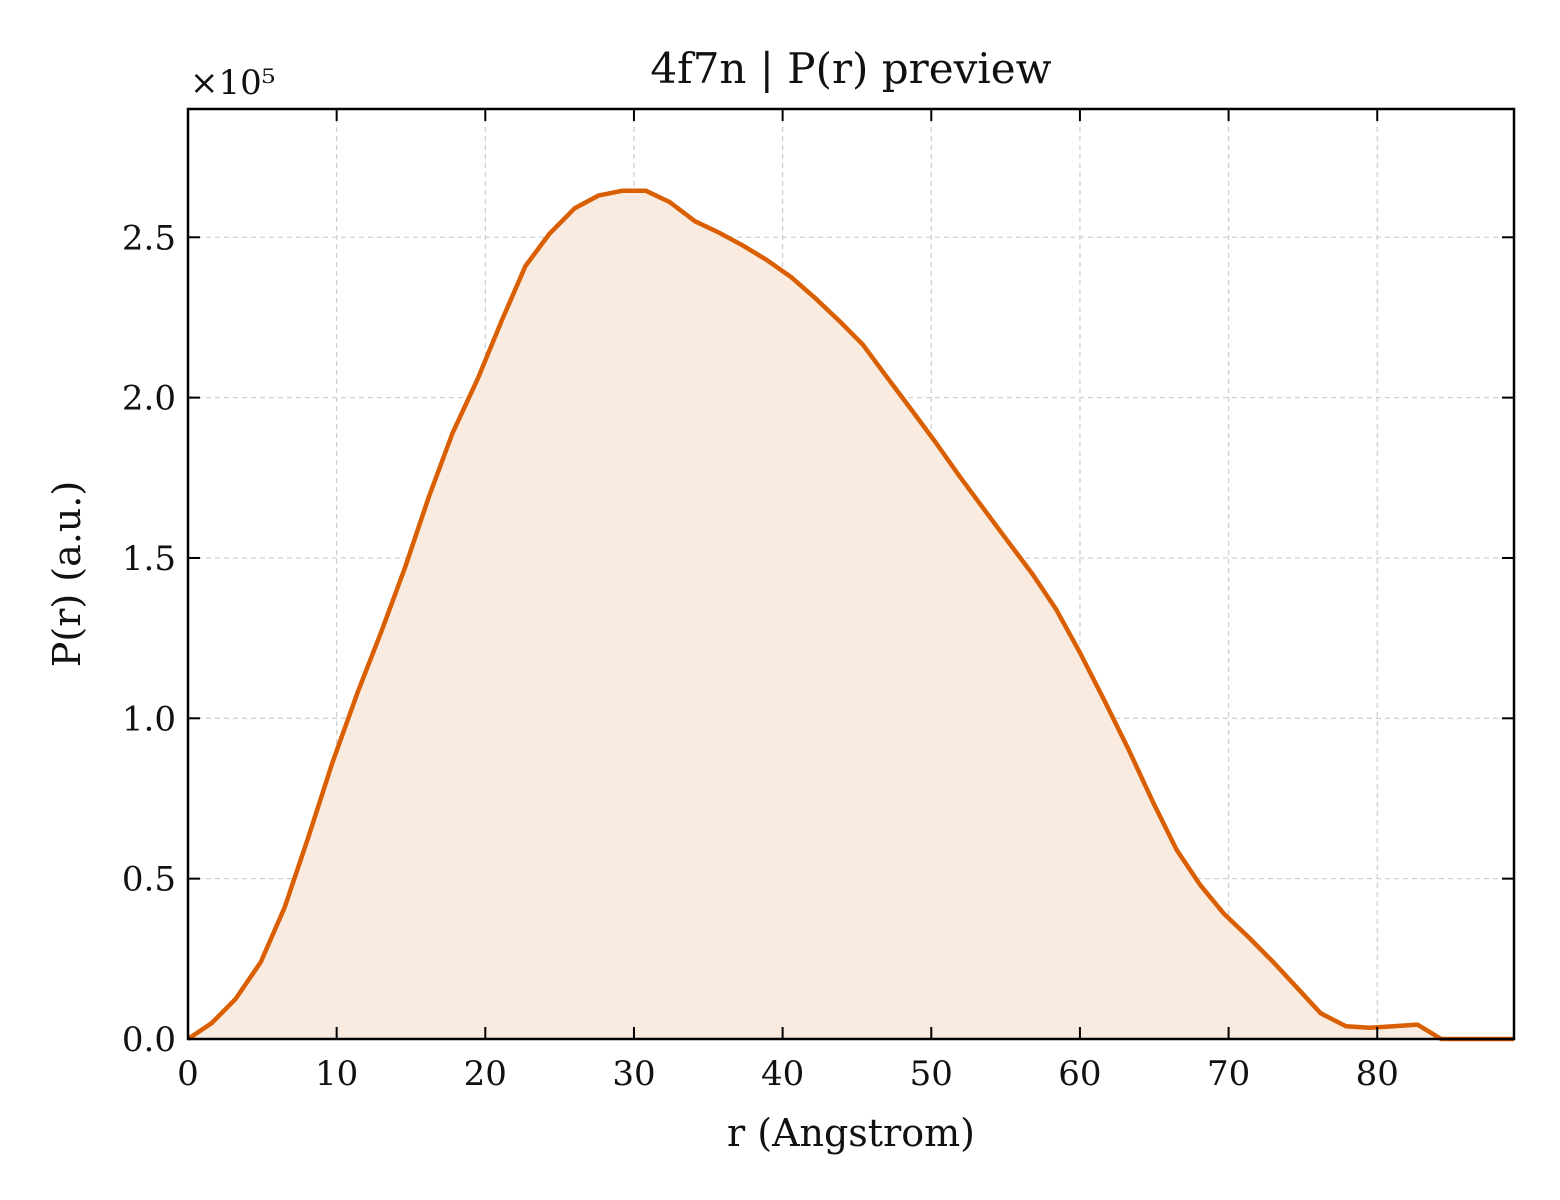 This screenshot has height=1200, width=1560. I want to click on y-tick-label: 1.5, so click(149, 559).